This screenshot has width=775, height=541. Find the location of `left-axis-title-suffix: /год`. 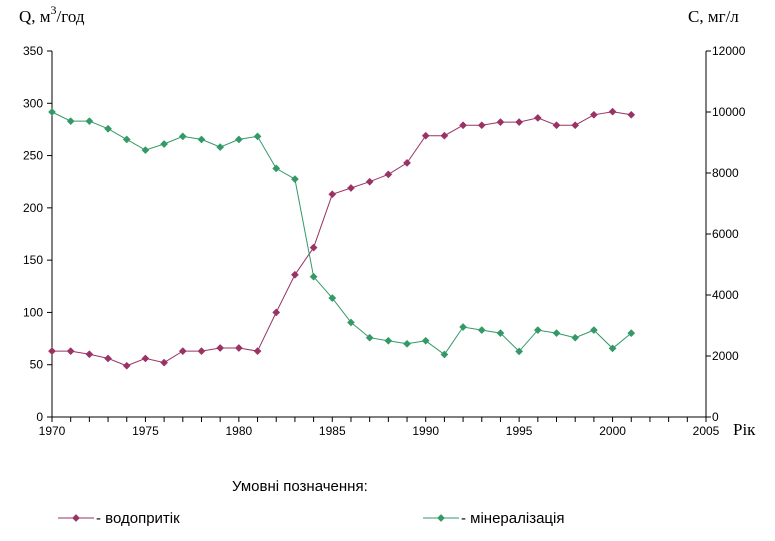

left-axis-title-suffix: /год is located at coordinates (71, 16).